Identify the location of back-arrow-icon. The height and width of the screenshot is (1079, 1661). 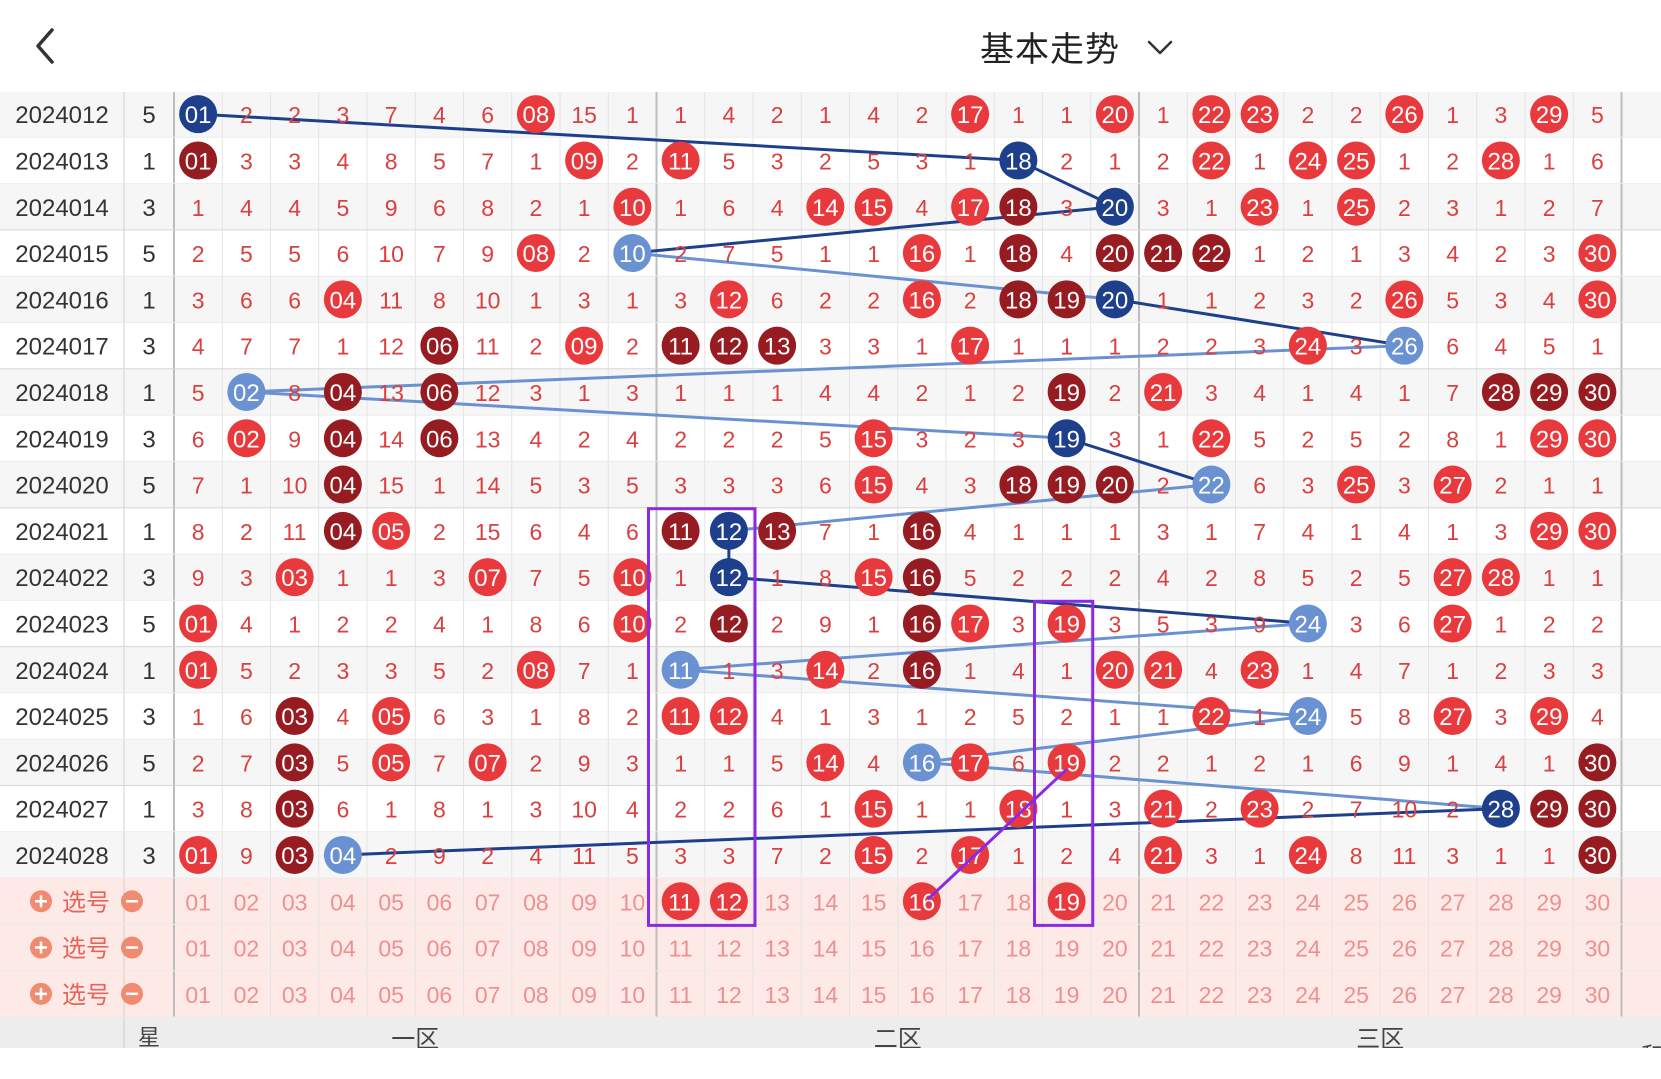
(45, 46).